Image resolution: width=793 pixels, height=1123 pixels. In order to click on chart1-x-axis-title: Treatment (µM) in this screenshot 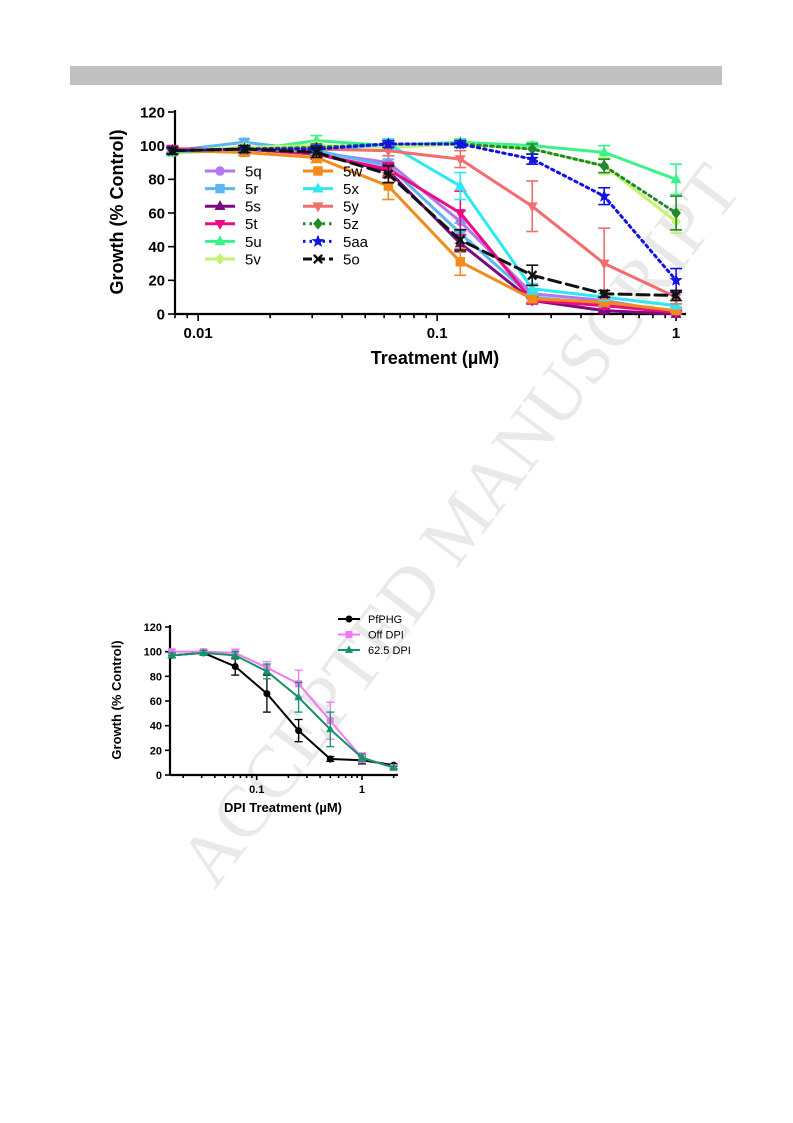, I will do `click(435, 358)`.